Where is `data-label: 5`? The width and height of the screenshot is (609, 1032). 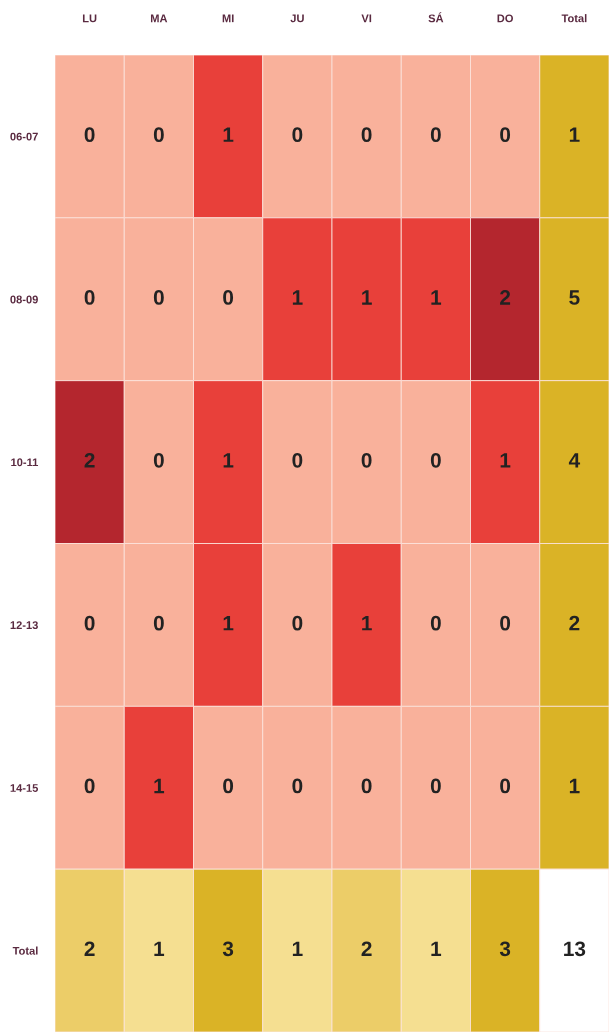 data-label: 5 is located at coordinates (574, 297).